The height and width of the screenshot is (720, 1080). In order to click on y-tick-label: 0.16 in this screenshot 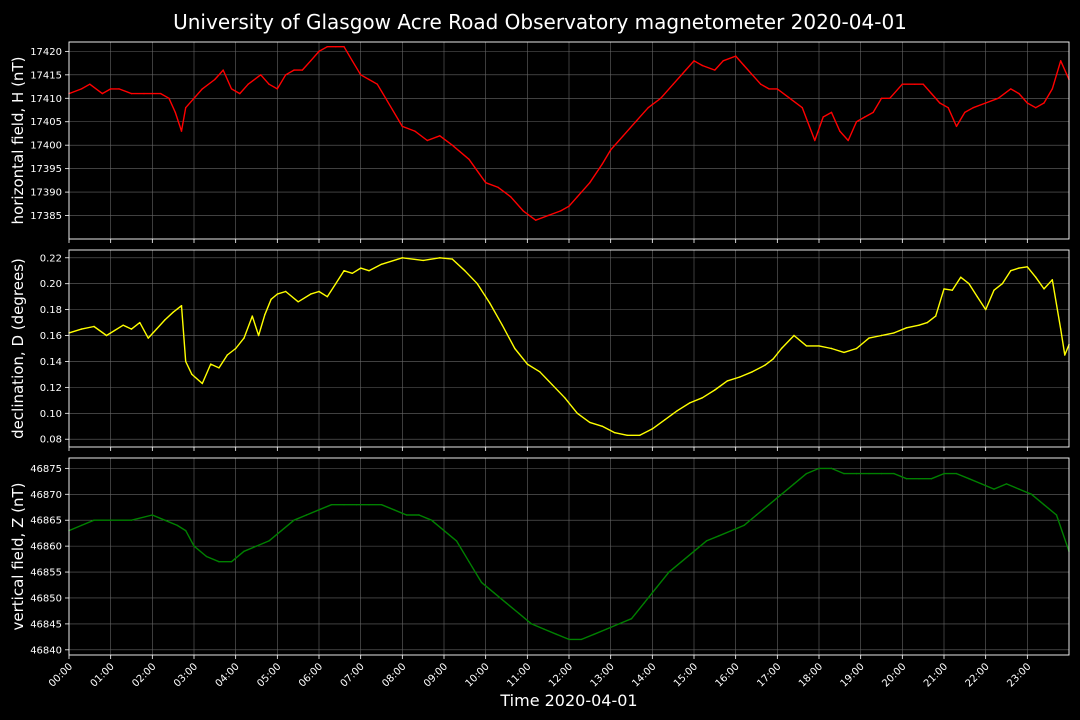, I will do `click(51, 336)`.